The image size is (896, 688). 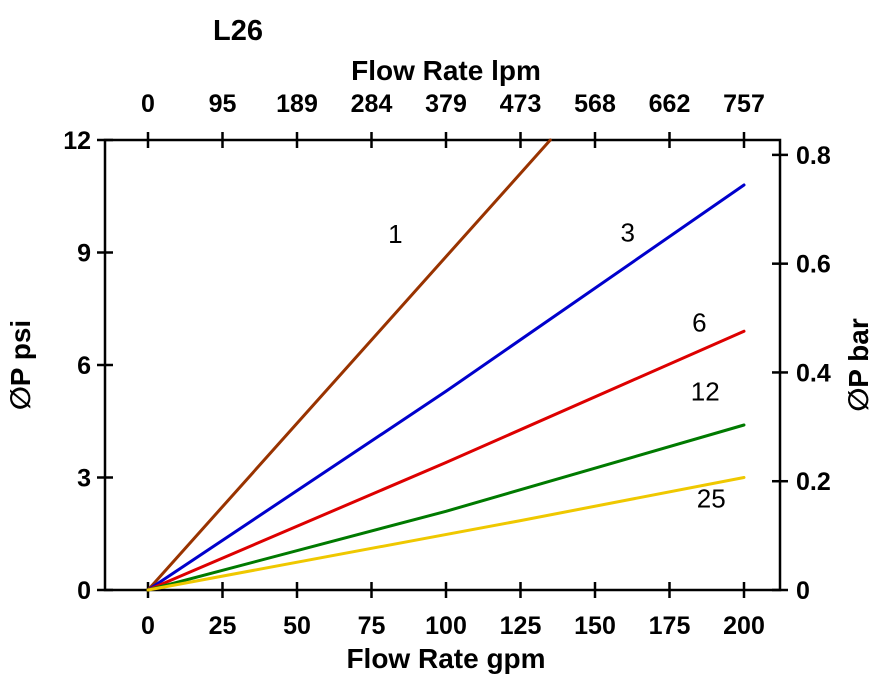 I want to click on x-tick-label: 75, so click(x=372, y=626).